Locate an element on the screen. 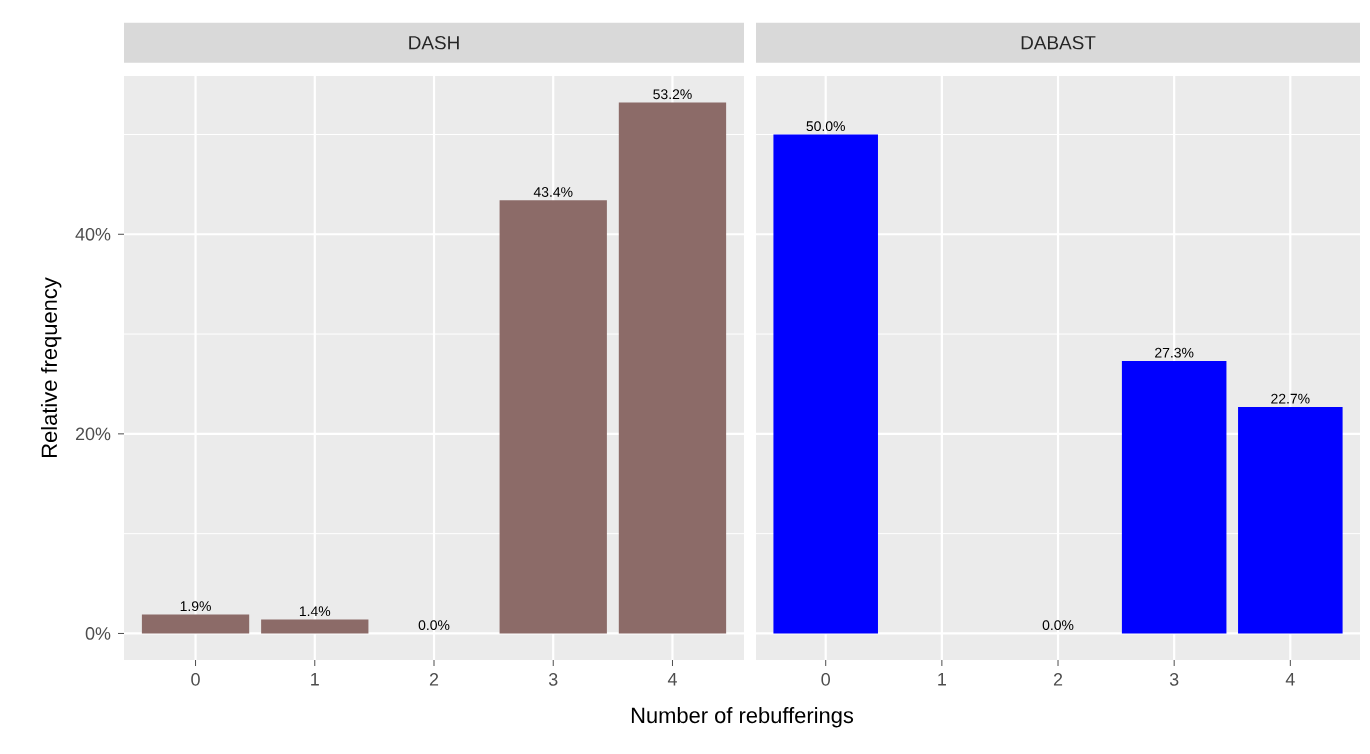  chart-title: DABAST is located at coordinates (1058, 42).